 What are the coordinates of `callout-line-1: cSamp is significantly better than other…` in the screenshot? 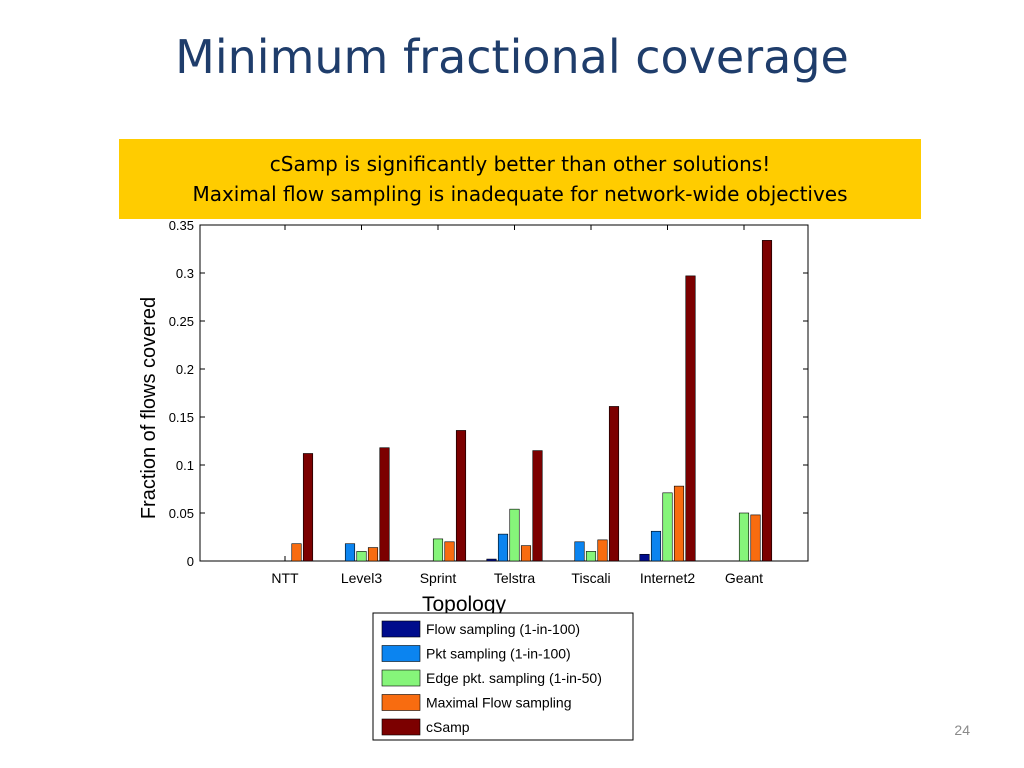 It's located at (520, 164).